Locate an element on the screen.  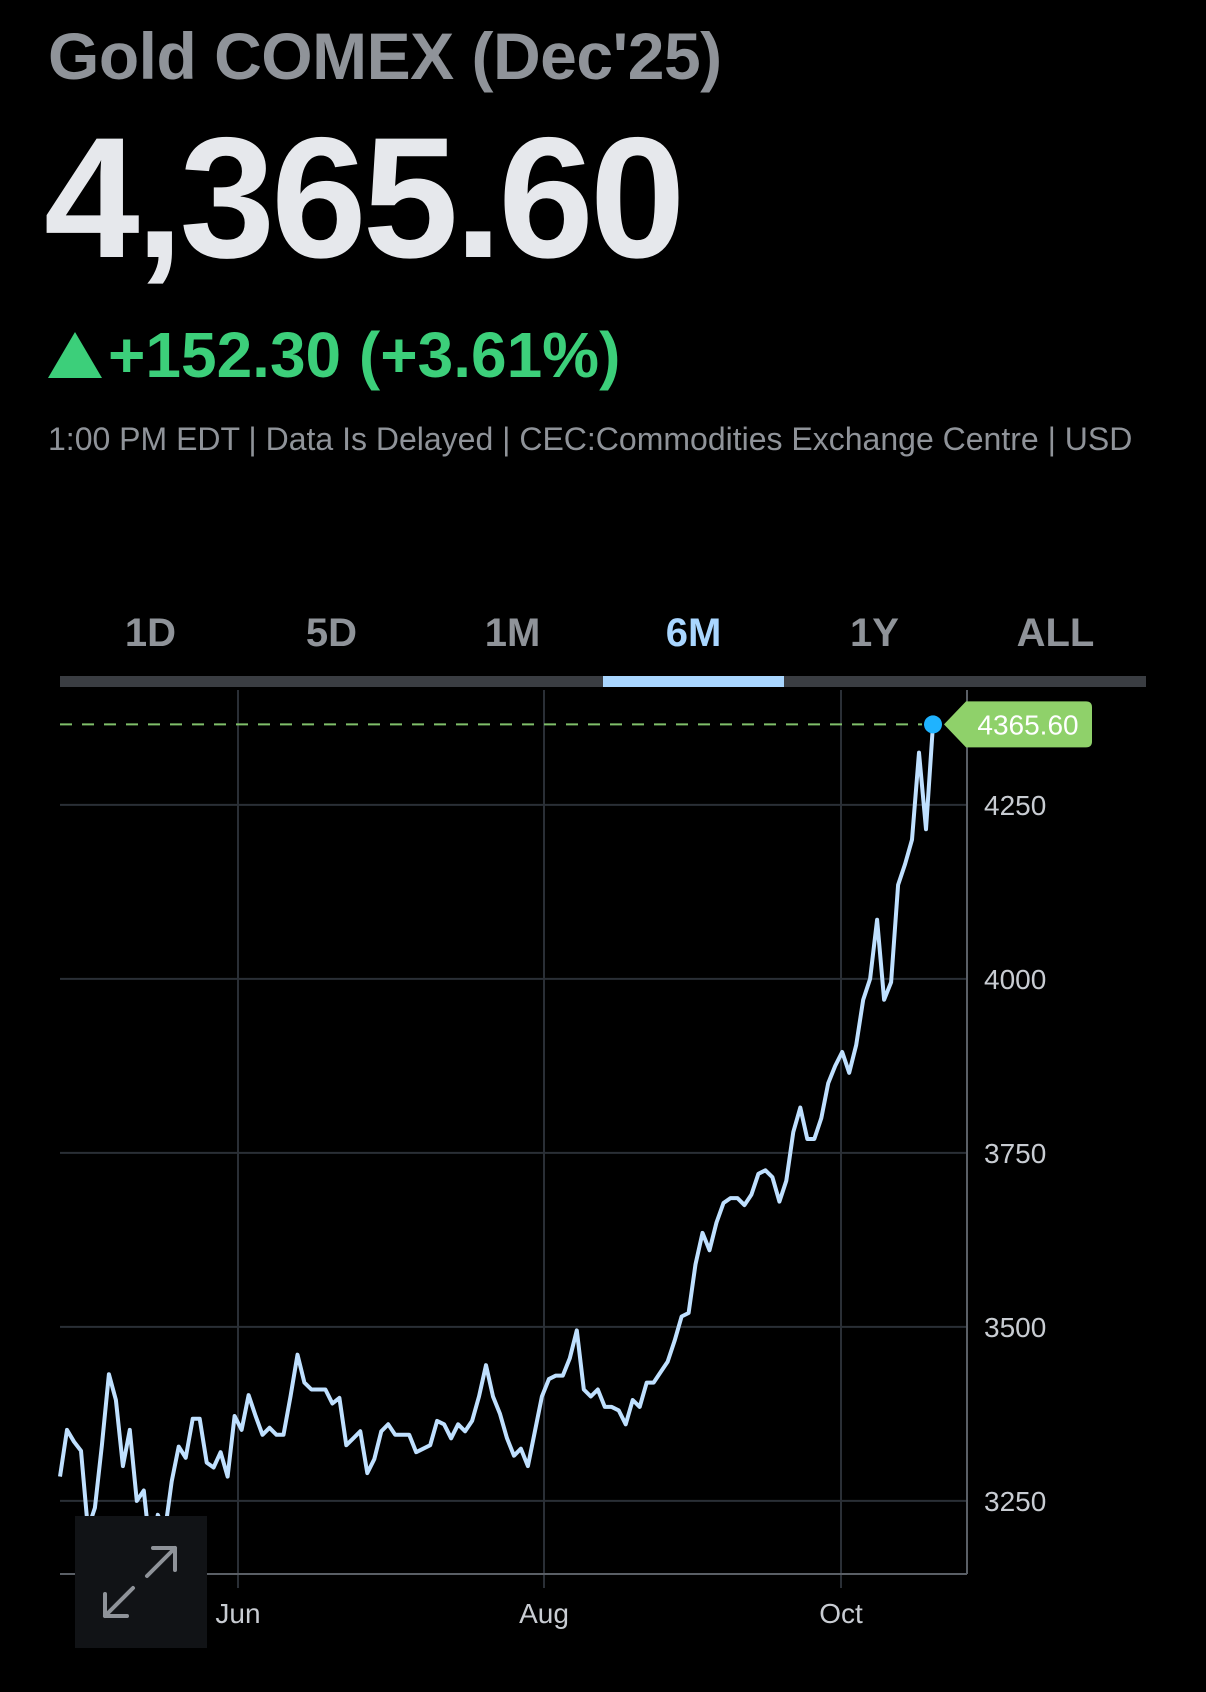
tab-1d: 1D is located at coordinates (150, 633).